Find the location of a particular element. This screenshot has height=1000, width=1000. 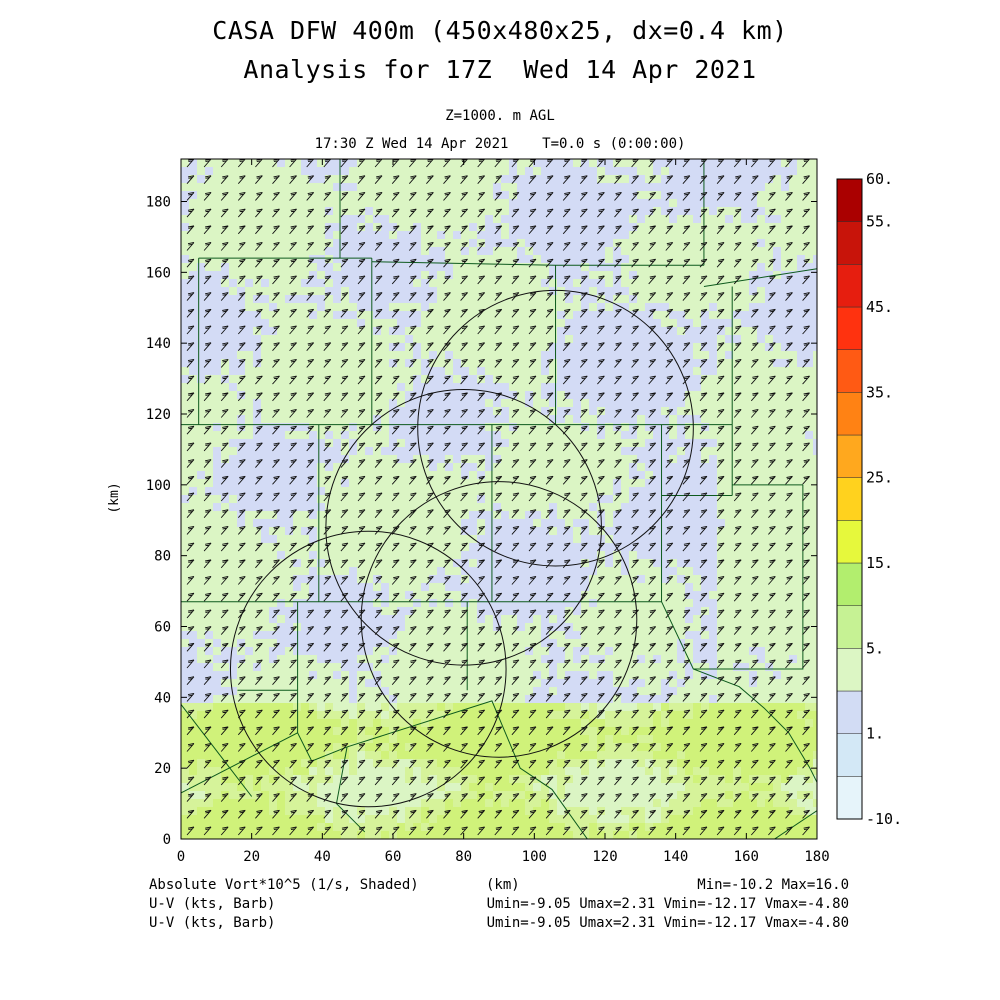

y-tick-label: 0 is located at coordinates (167, 840).